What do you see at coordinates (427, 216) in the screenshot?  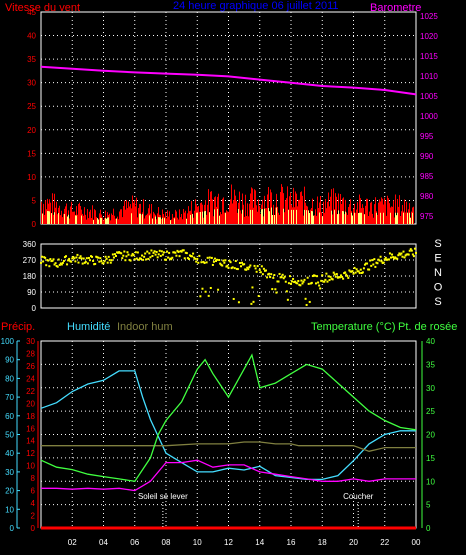 I see `baro-tick-label: 975` at bounding box center [427, 216].